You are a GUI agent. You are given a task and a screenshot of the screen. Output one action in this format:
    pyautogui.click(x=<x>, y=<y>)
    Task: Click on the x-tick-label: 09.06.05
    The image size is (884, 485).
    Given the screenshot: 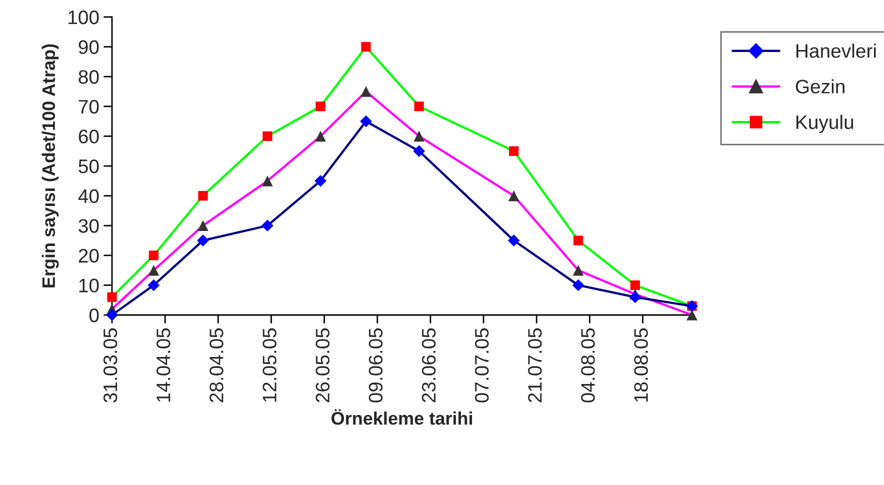 What is the action you would take?
    pyautogui.click(x=375, y=365)
    